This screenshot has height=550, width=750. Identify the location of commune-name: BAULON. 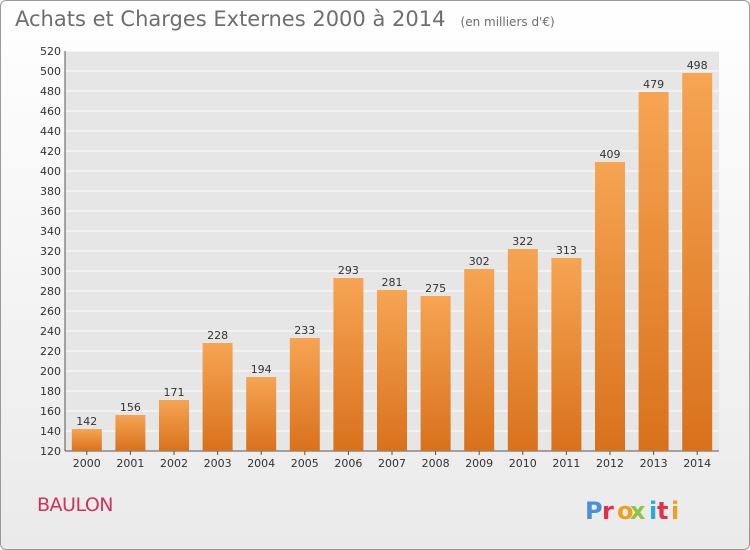
(75, 505).